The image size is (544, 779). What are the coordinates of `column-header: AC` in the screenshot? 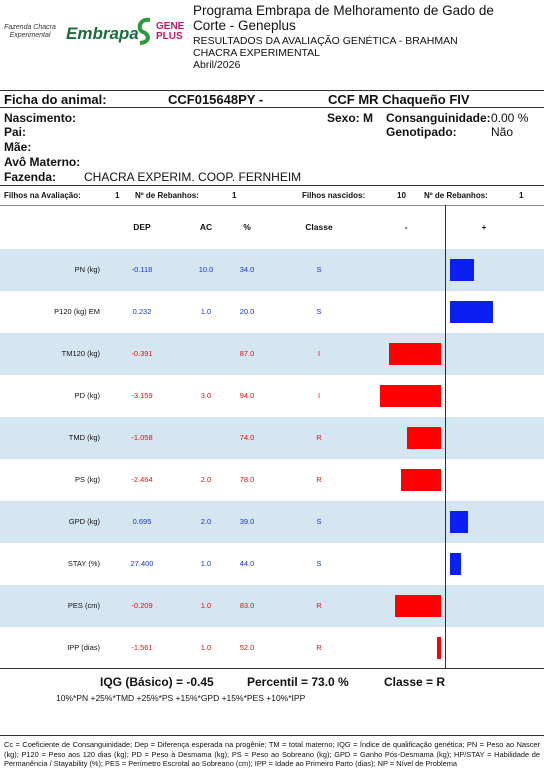 It's located at (206, 227).